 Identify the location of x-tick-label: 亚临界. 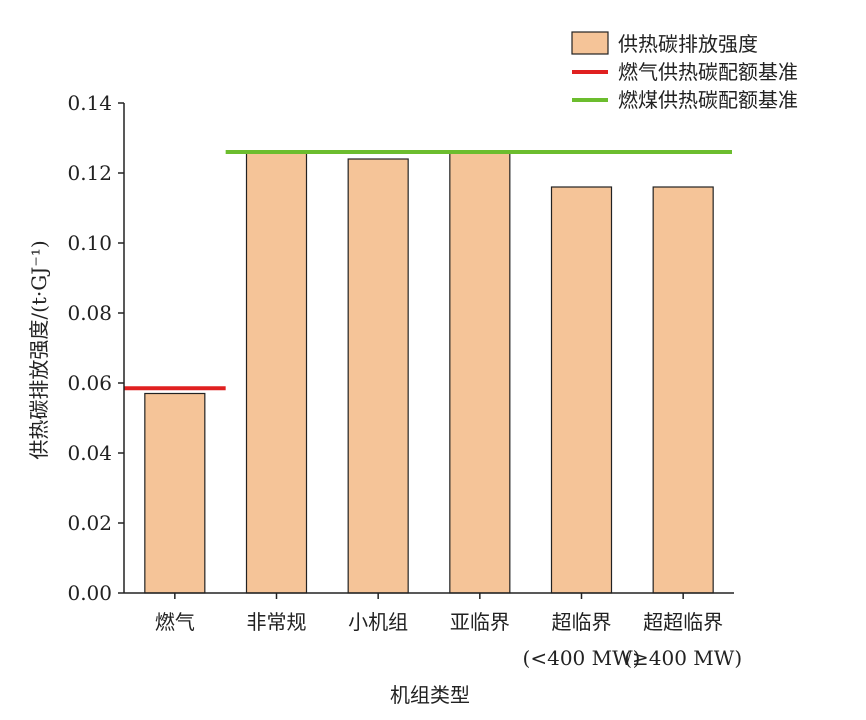
(480, 622).